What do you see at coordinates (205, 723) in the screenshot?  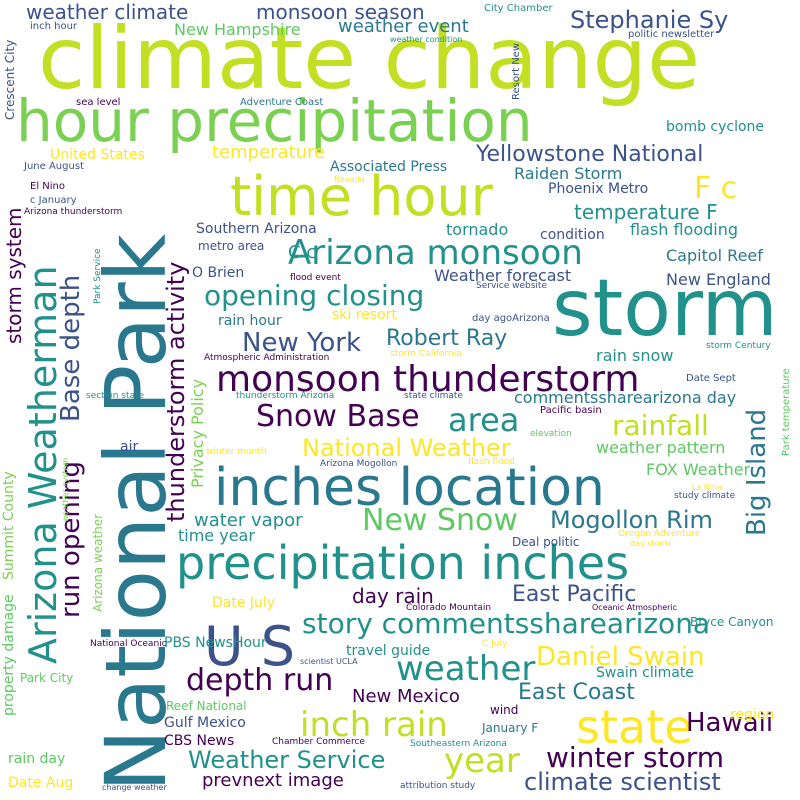 I see `cloud-word: Gulf Mexico` at bounding box center [205, 723].